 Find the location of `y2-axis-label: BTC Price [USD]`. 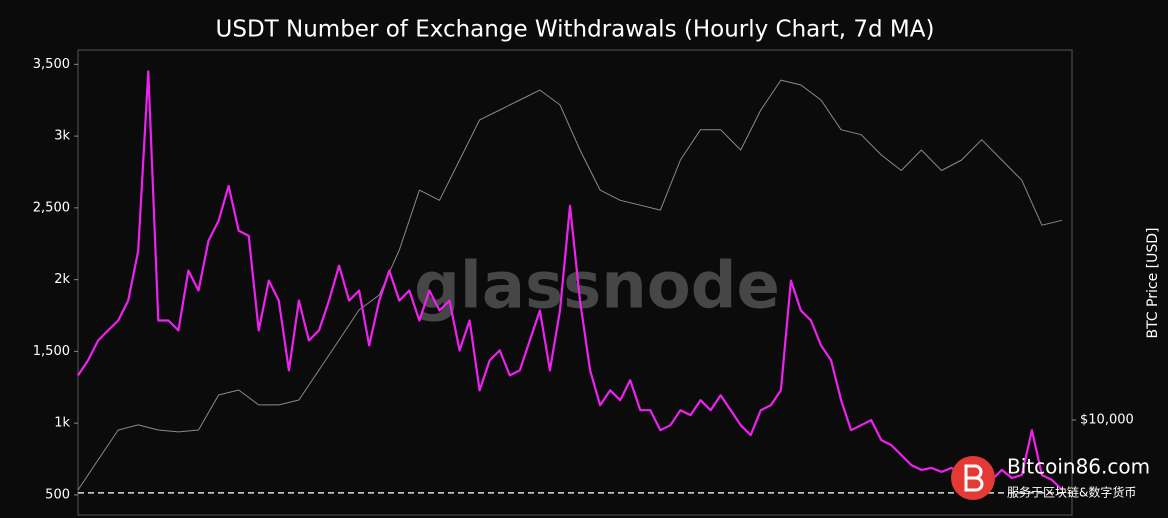

y2-axis-label: BTC Price [USD] is located at coordinates (1153, 282).